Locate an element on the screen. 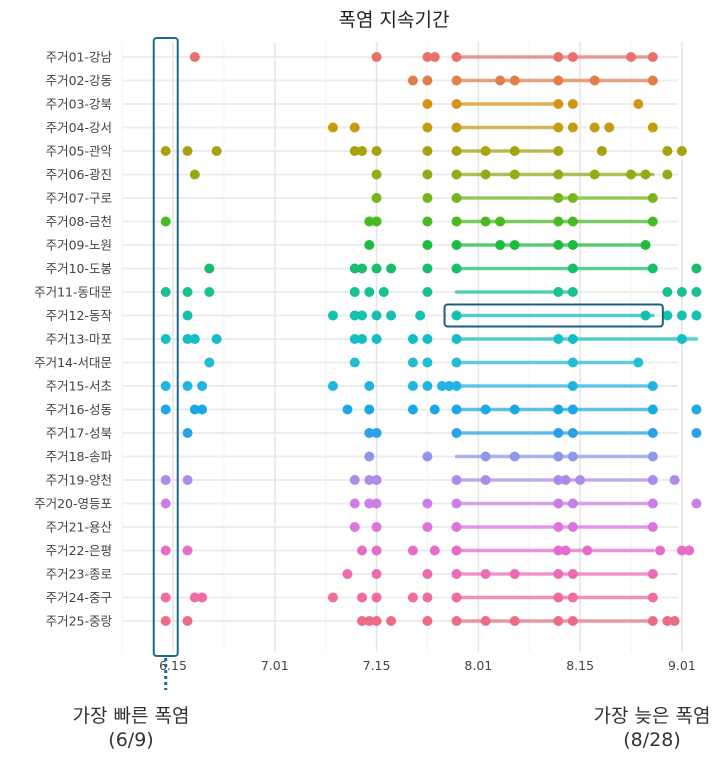 This screenshot has height=764, width=722. y-tick-label: 주거04-강서 is located at coordinates (79, 127).